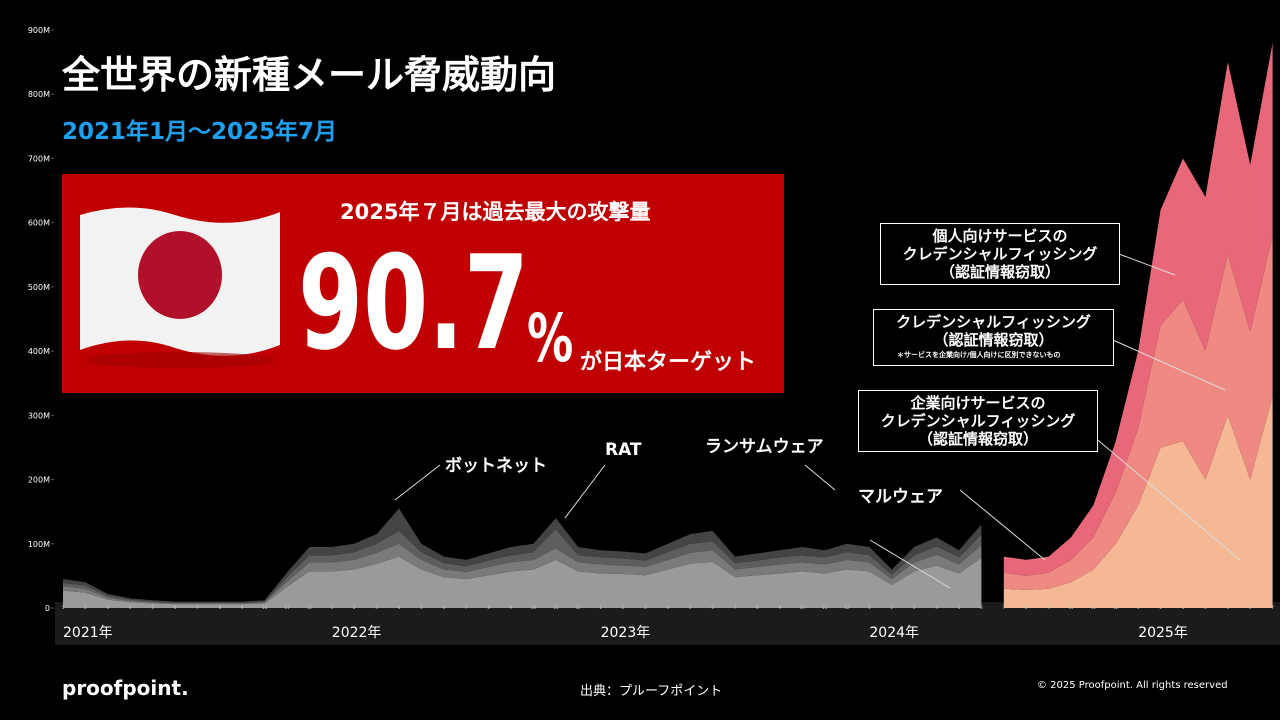 The height and width of the screenshot is (720, 1280). Describe the element at coordinates (357, 633) in the screenshot. I see `year-label: 2022年` at that location.